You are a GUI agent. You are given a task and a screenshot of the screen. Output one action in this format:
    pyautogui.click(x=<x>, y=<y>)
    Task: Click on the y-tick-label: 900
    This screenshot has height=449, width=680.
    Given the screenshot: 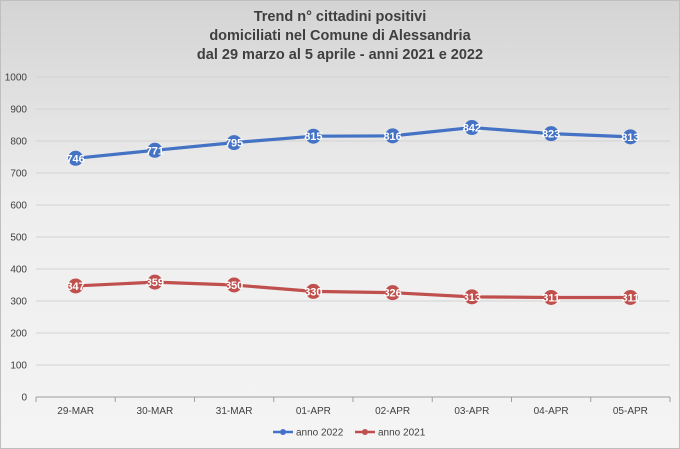 What is the action you would take?
    pyautogui.click(x=18, y=110)
    